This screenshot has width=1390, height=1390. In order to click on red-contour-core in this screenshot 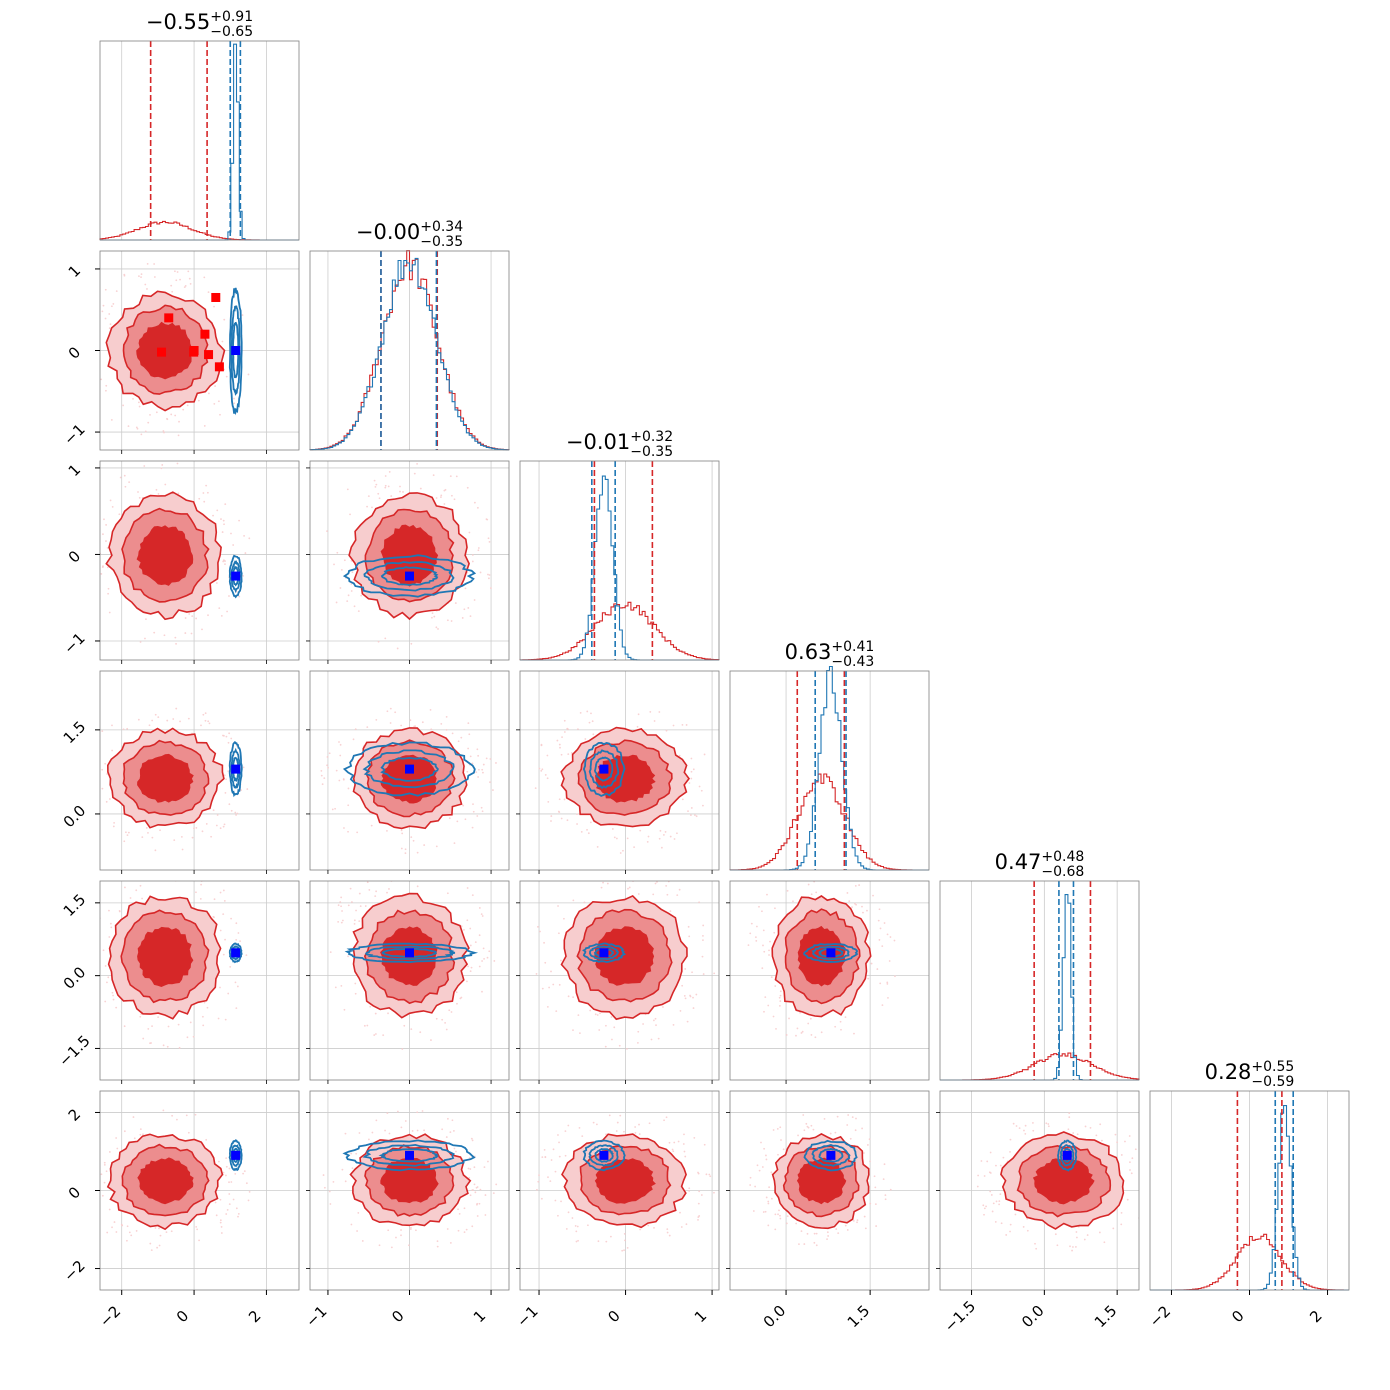, I will do `click(625, 778)`.